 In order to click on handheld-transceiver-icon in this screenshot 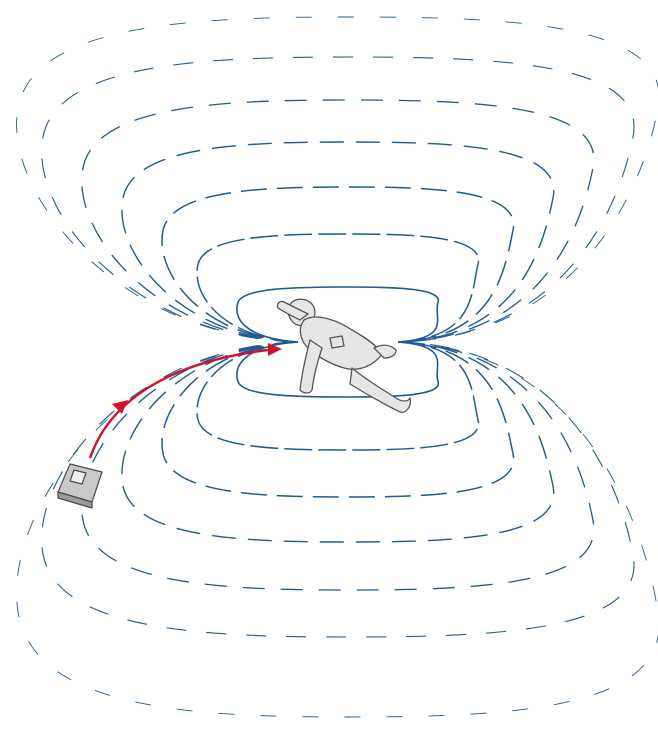, I will do `click(80, 486)`.